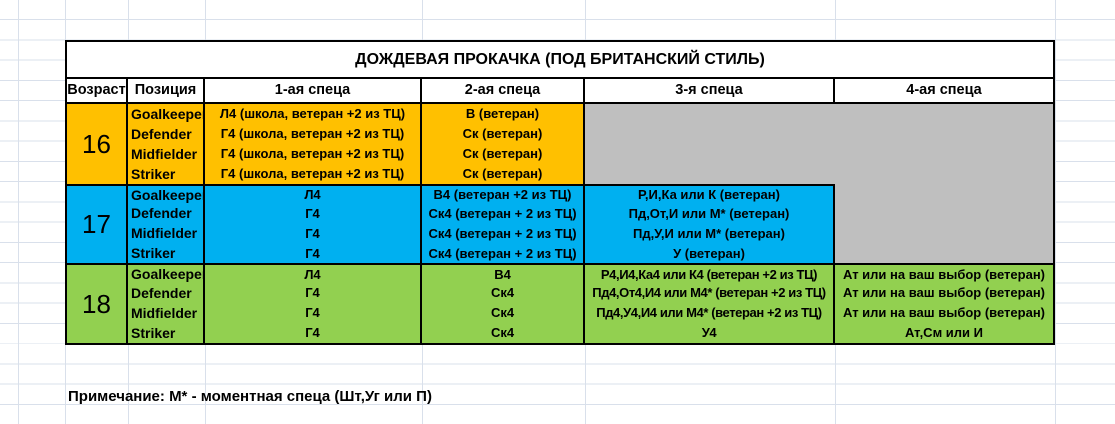  Describe the element at coordinates (503, 91) in the screenshot. I see `header-spec2: 2-ая спеца` at that location.